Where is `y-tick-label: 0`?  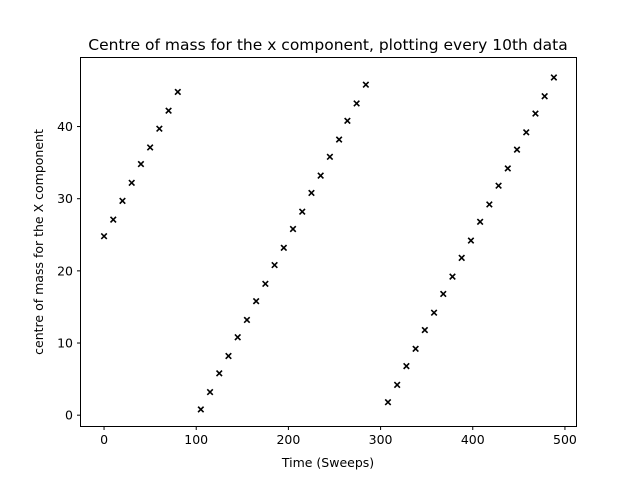
y-tick-label: 0 is located at coordinates (69, 415).